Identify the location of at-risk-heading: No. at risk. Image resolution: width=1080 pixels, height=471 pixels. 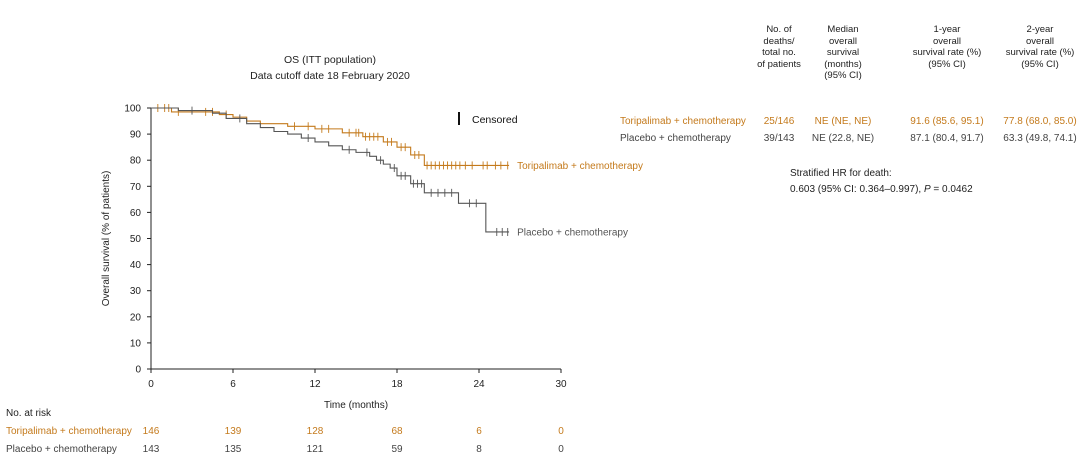
(29, 413).